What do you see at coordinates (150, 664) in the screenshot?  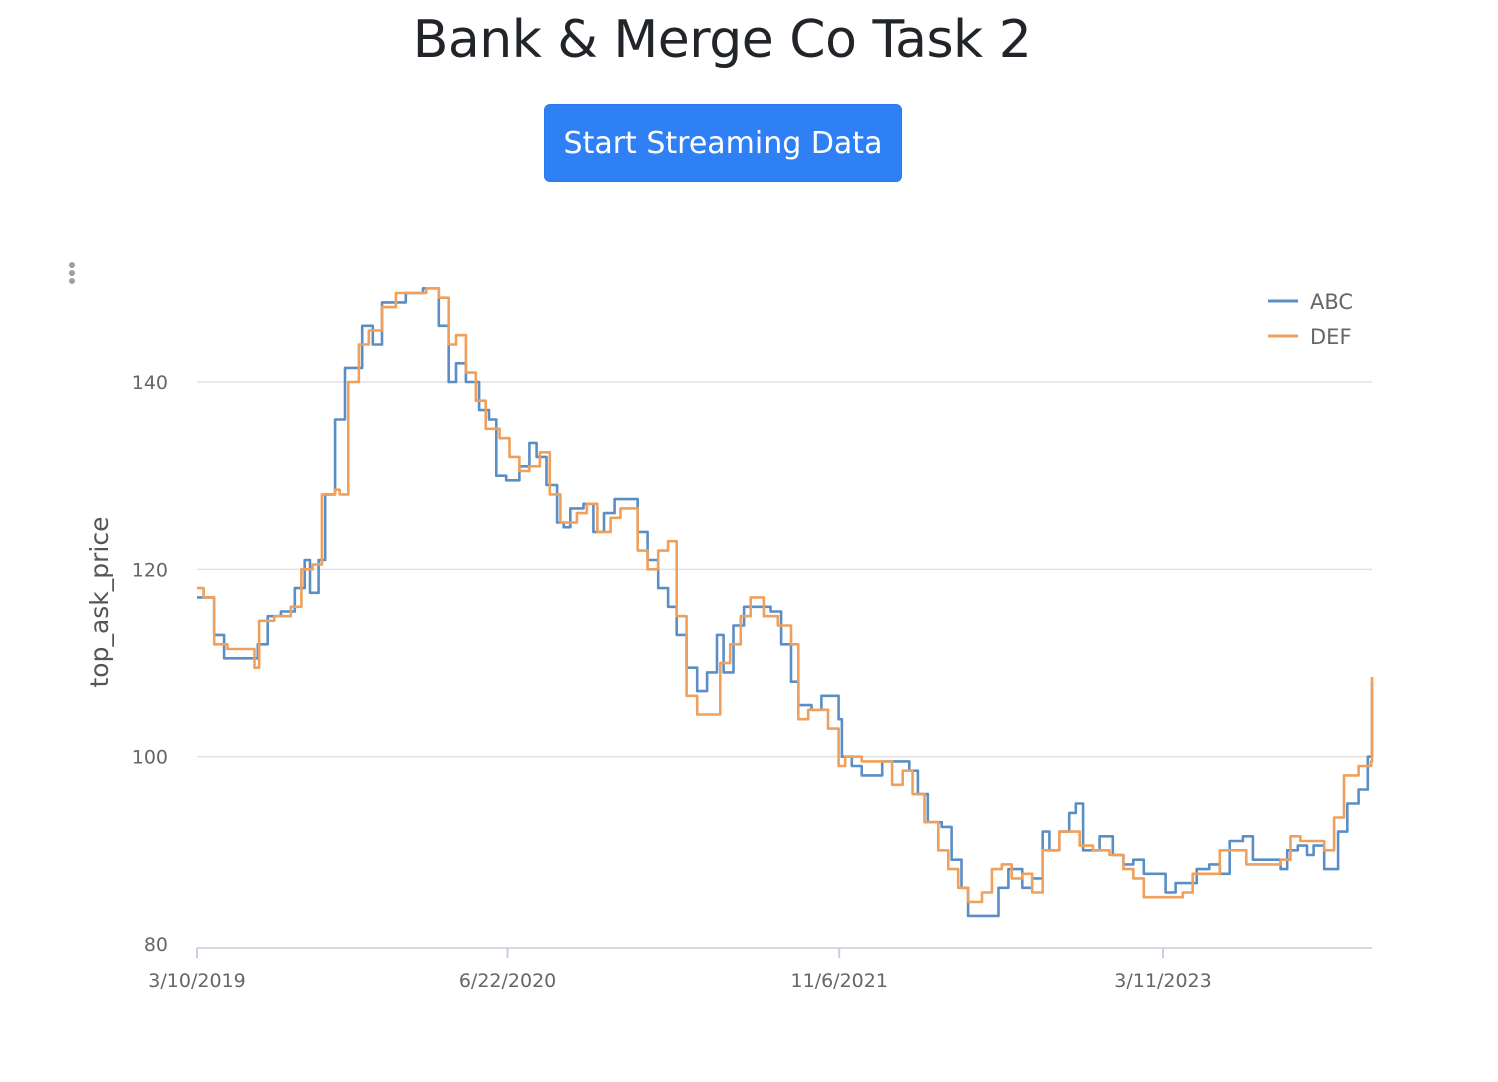 I see `y-axis-ticks: 80 100 120 140` at bounding box center [150, 664].